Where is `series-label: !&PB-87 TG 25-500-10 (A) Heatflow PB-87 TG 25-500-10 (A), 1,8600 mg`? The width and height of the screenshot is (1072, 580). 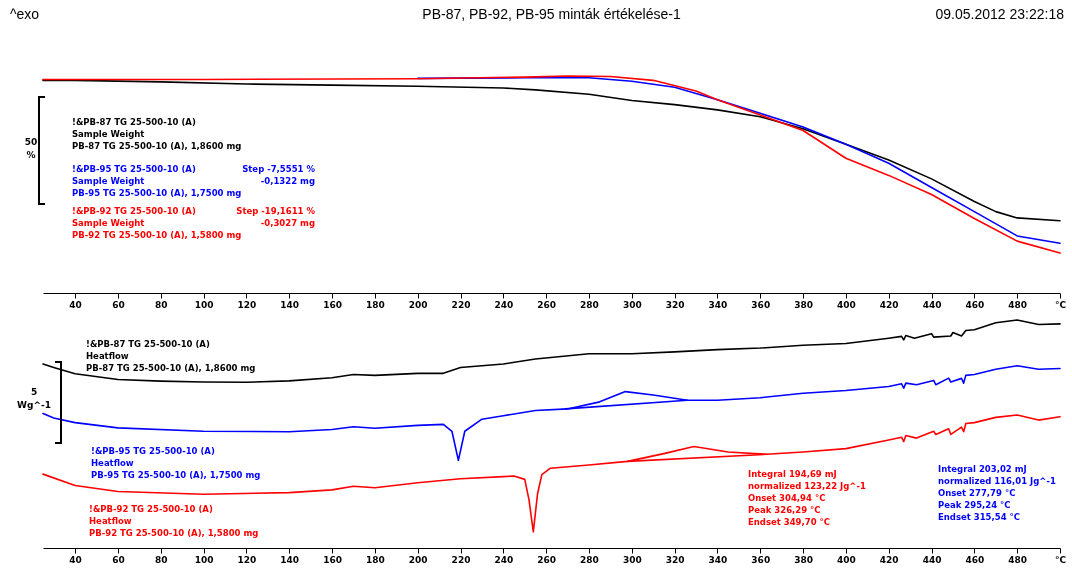
series-label: !&PB-87 TG 25-500-10 (A) Heatflow PB-87 TG 25-500-10 (A), 1,8600 mg is located at coordinates (171, 356).